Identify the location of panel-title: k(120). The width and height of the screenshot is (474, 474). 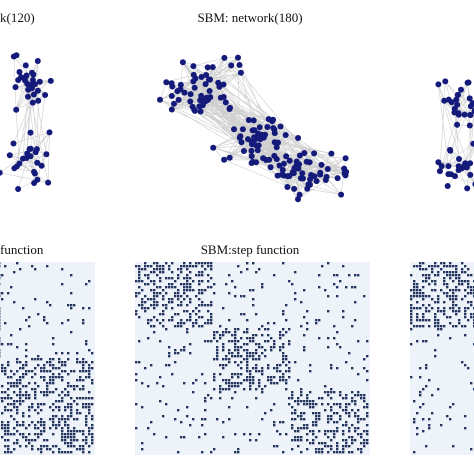
(17, 17).